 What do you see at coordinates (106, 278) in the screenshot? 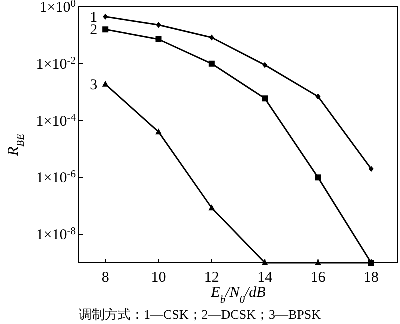
I see `x-tick-label: 8` at bounding box center [106, 278].